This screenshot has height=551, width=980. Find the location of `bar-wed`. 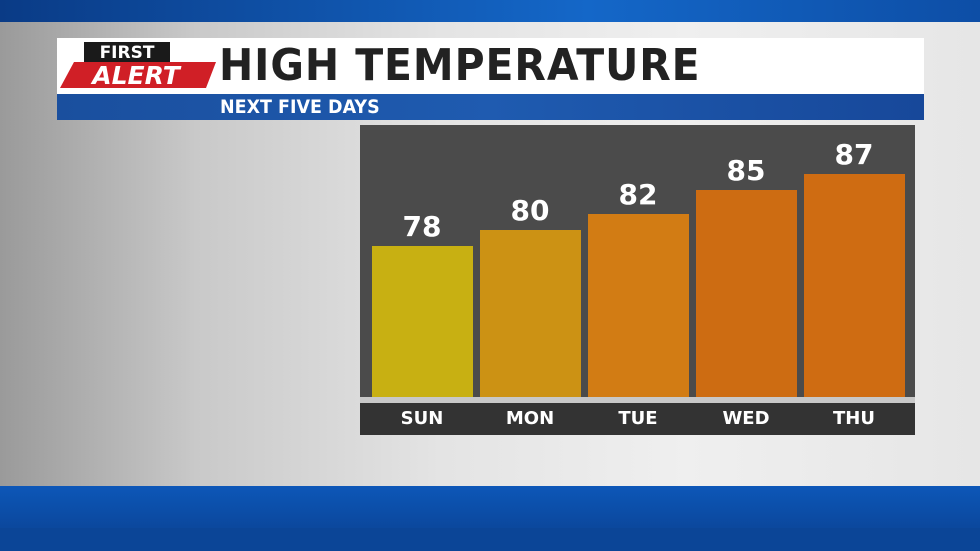

bar-wed is located at coordinates (746, 293).